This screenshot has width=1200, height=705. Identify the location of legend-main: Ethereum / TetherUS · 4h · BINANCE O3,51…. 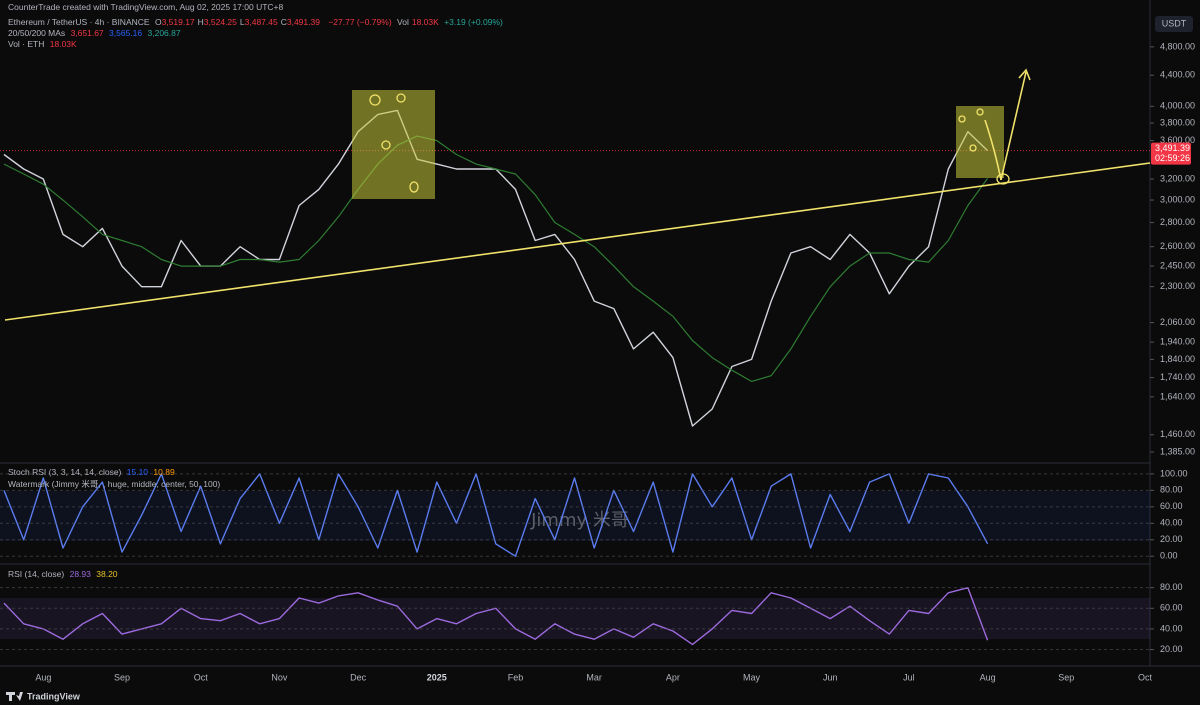
(257, 22).